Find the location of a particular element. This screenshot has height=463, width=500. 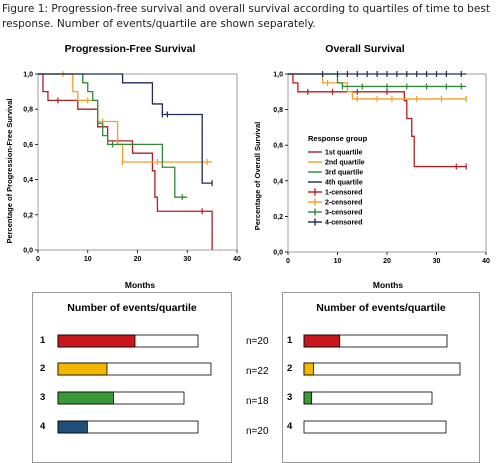

series-line-q4 is located at coordinates (125, 128).